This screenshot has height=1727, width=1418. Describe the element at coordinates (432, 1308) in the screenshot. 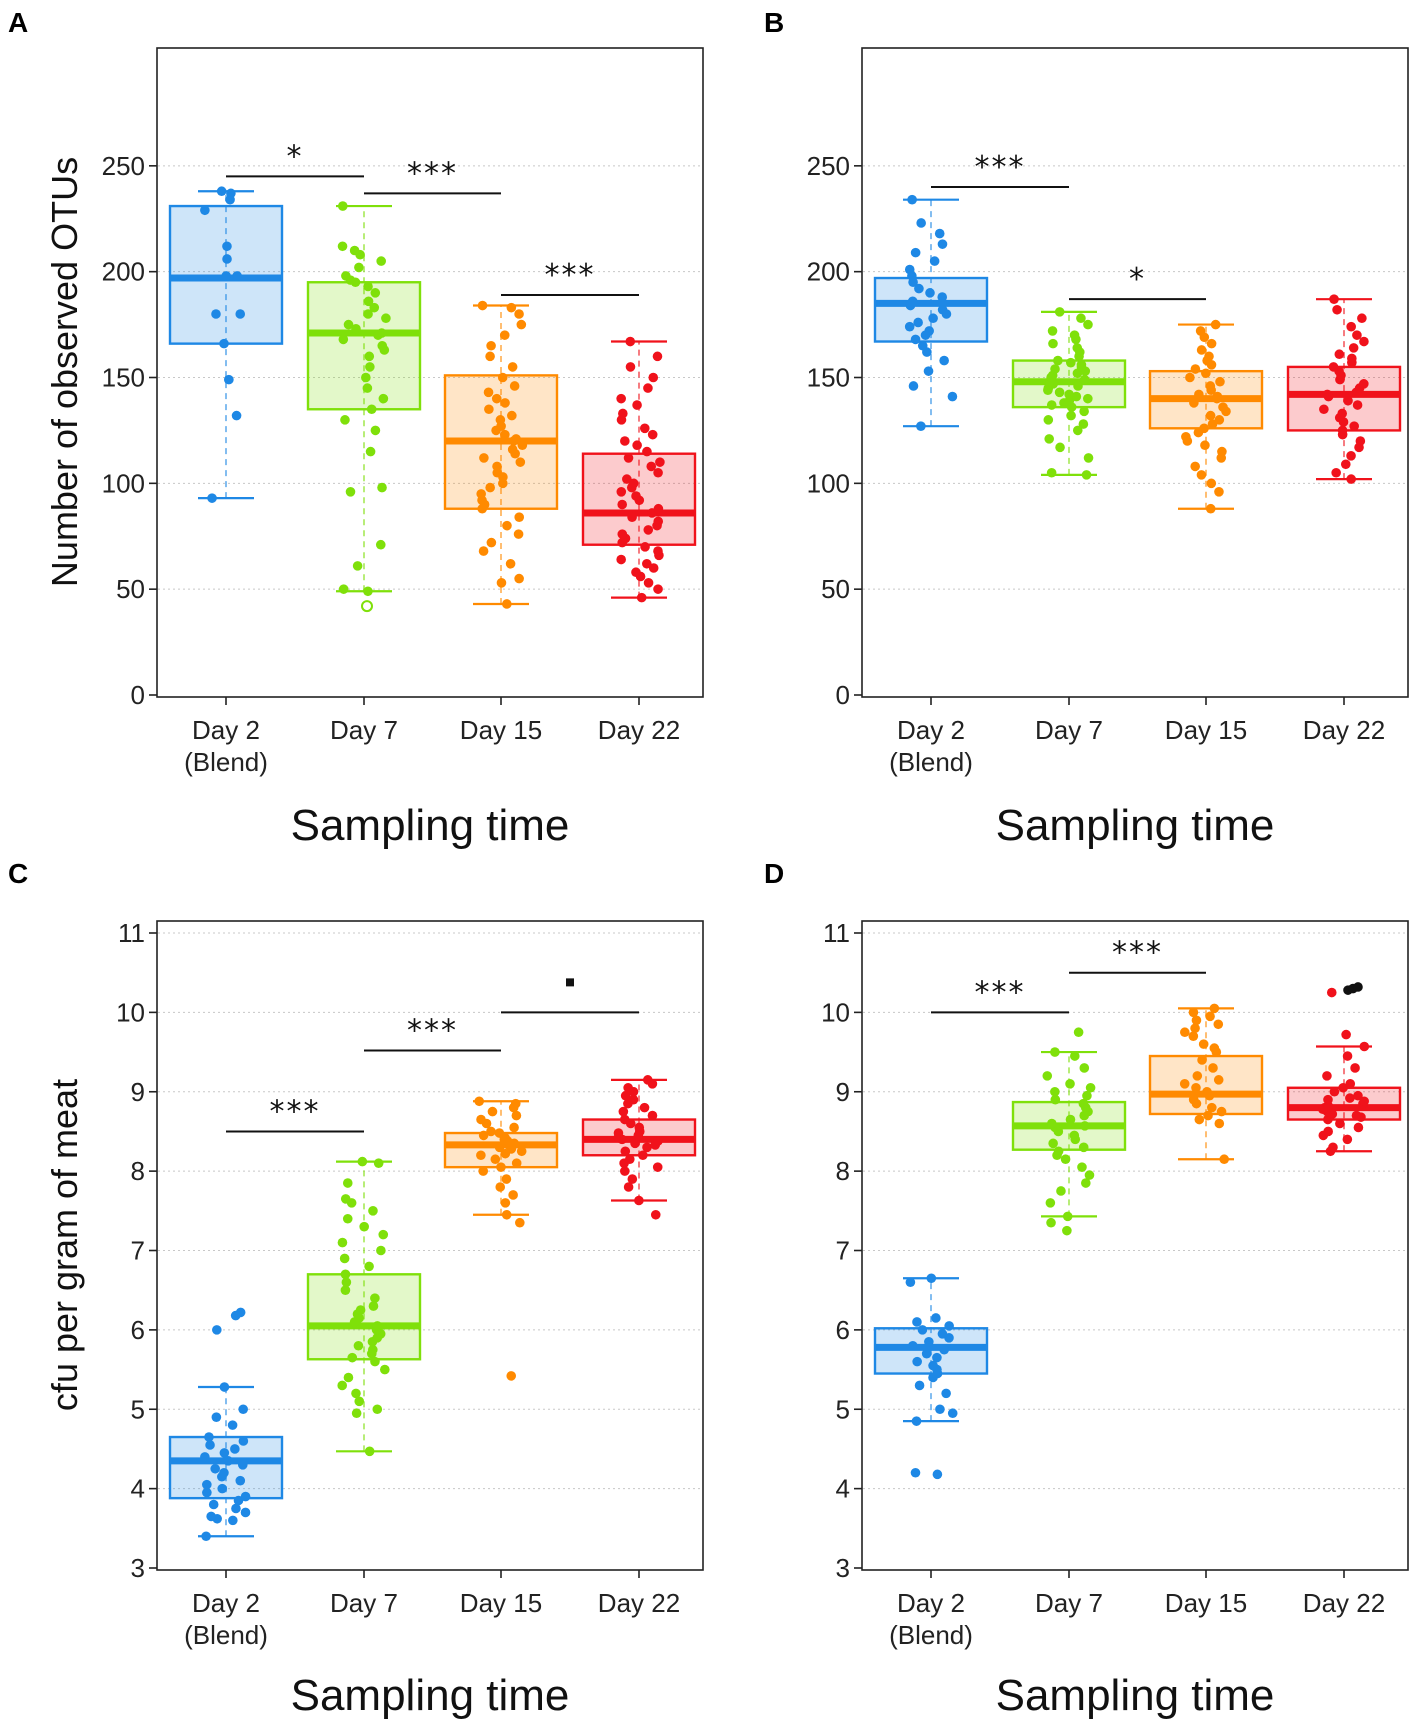

I see `boxes-c` at that location.